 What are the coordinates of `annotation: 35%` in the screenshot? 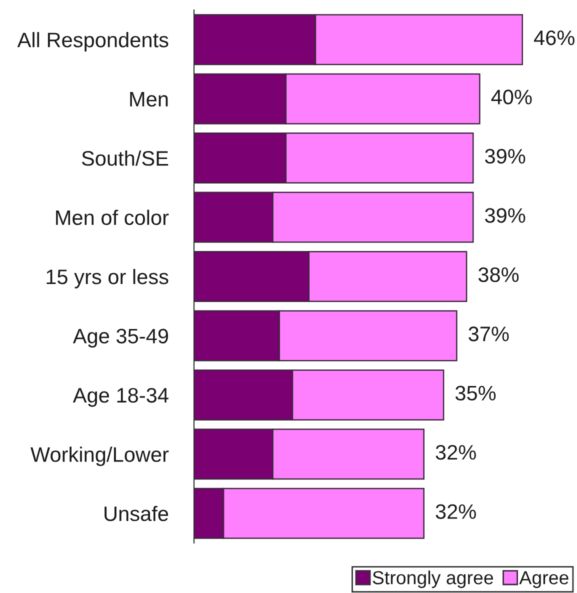 It's located at (475, 393).